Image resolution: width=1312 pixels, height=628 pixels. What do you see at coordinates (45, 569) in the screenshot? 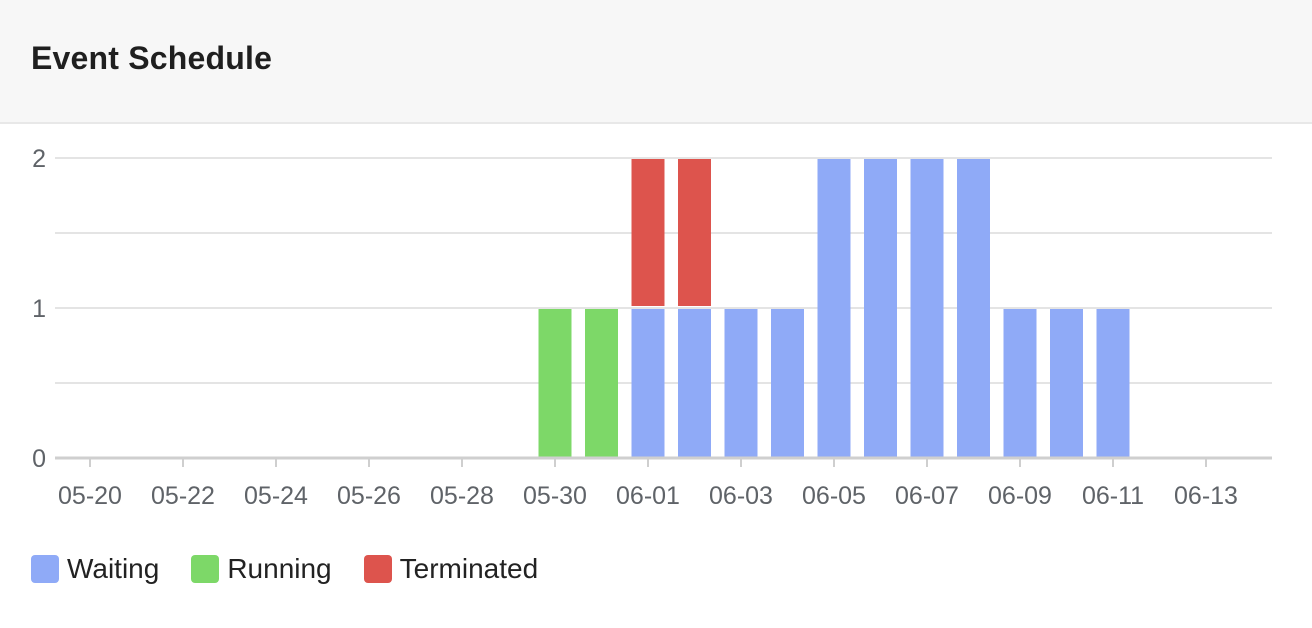
I see `legend-swatch-waiting` at bounding box center [45, 569].